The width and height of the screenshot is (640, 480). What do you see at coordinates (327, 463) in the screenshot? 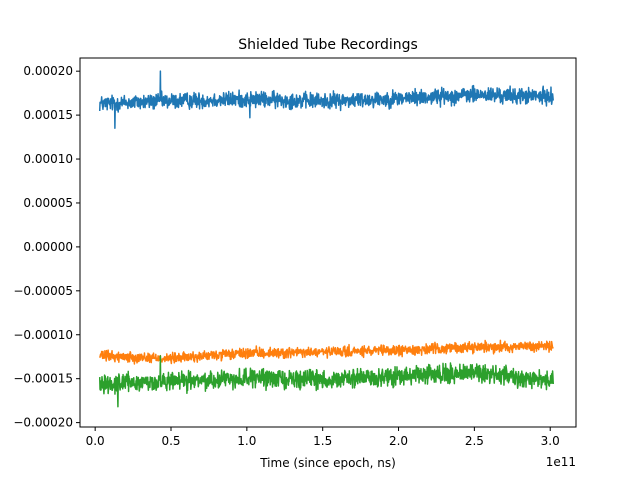
I see `x-axis-label: Time (since epoch, ns)` at bounding box center [327, 463].